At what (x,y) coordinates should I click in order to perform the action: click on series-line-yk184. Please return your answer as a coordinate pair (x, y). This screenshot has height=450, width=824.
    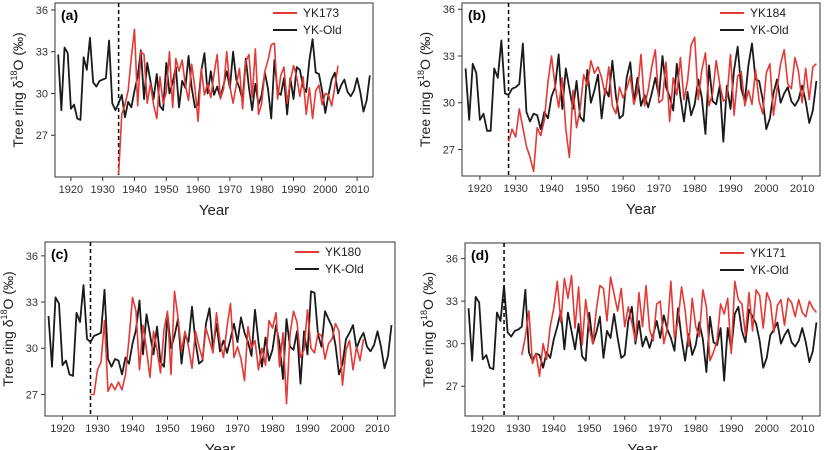
    Looking at the image, I should click on (662, 104).